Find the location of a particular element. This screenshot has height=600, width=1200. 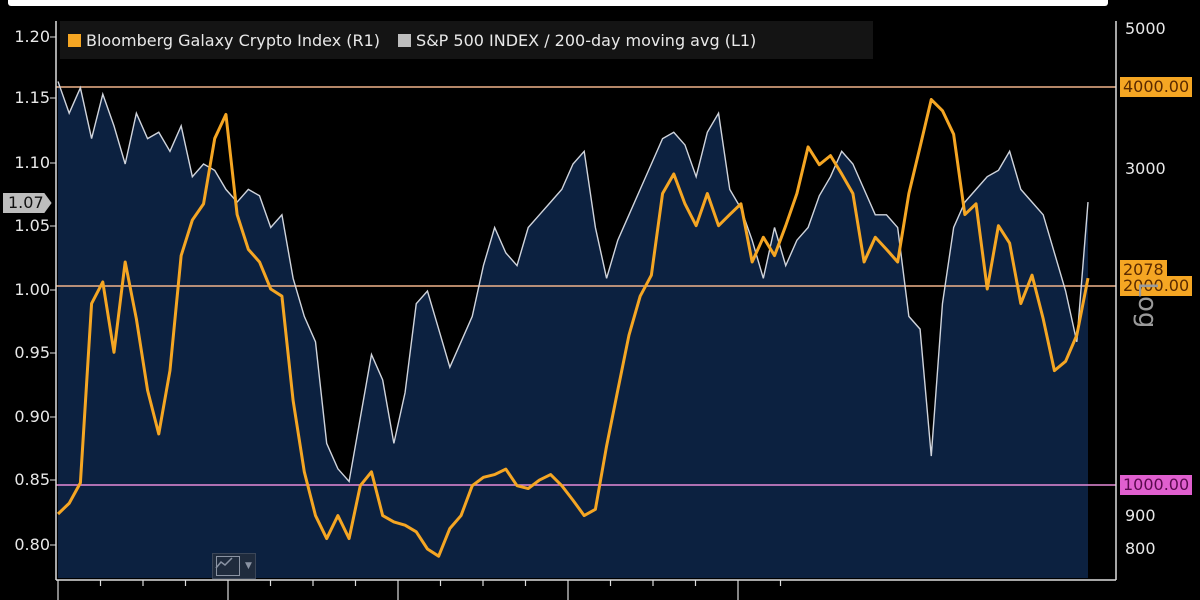

left-tick-label: 1.00 is located at coordinates (32, 289).